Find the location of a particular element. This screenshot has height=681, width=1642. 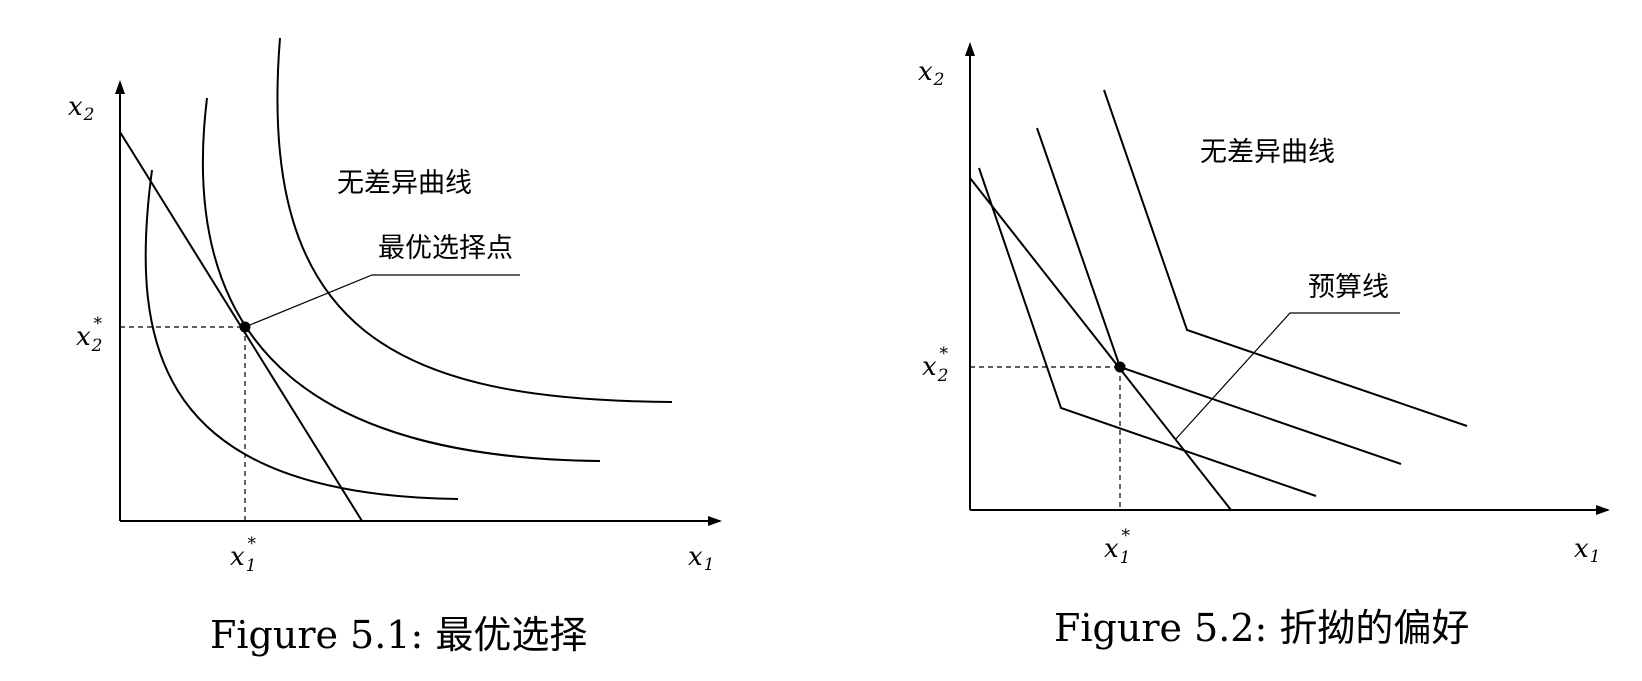

fig2-budget-line is located at coordinates (1100, 344).